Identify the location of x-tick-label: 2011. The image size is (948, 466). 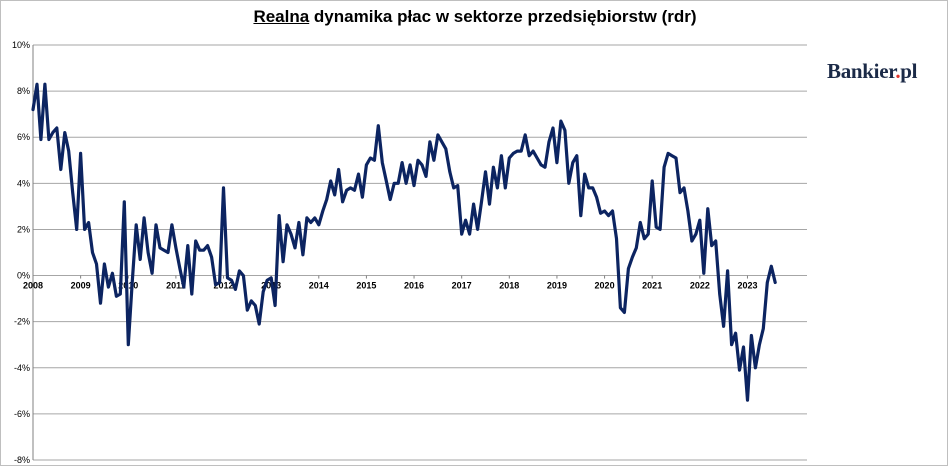
(176, 286).